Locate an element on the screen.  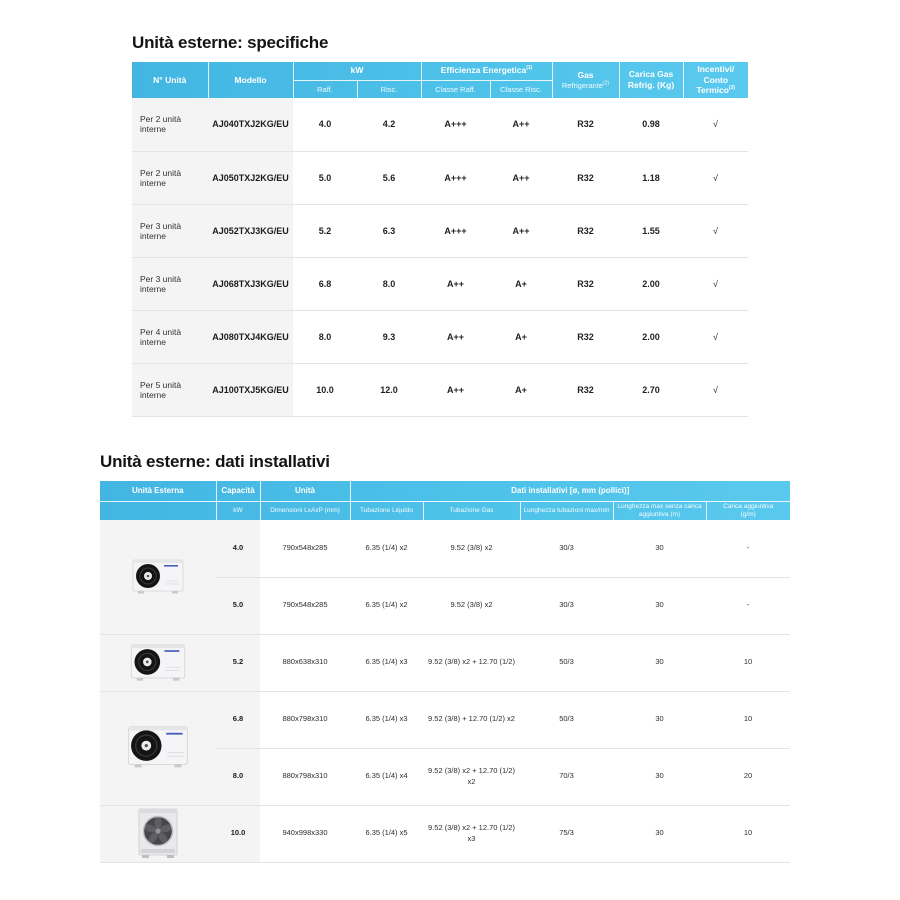
cell-dimensioni: 940x998x330 is located at coordinates (305, 834).